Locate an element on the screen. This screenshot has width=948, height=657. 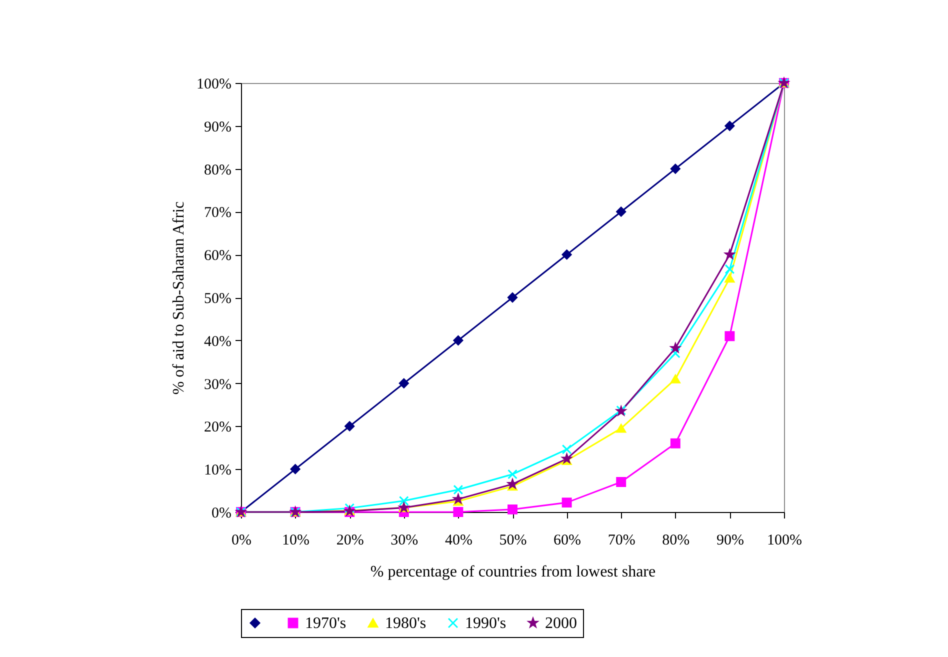
y-tick-label: 60% is located at coordinates (218, 256).